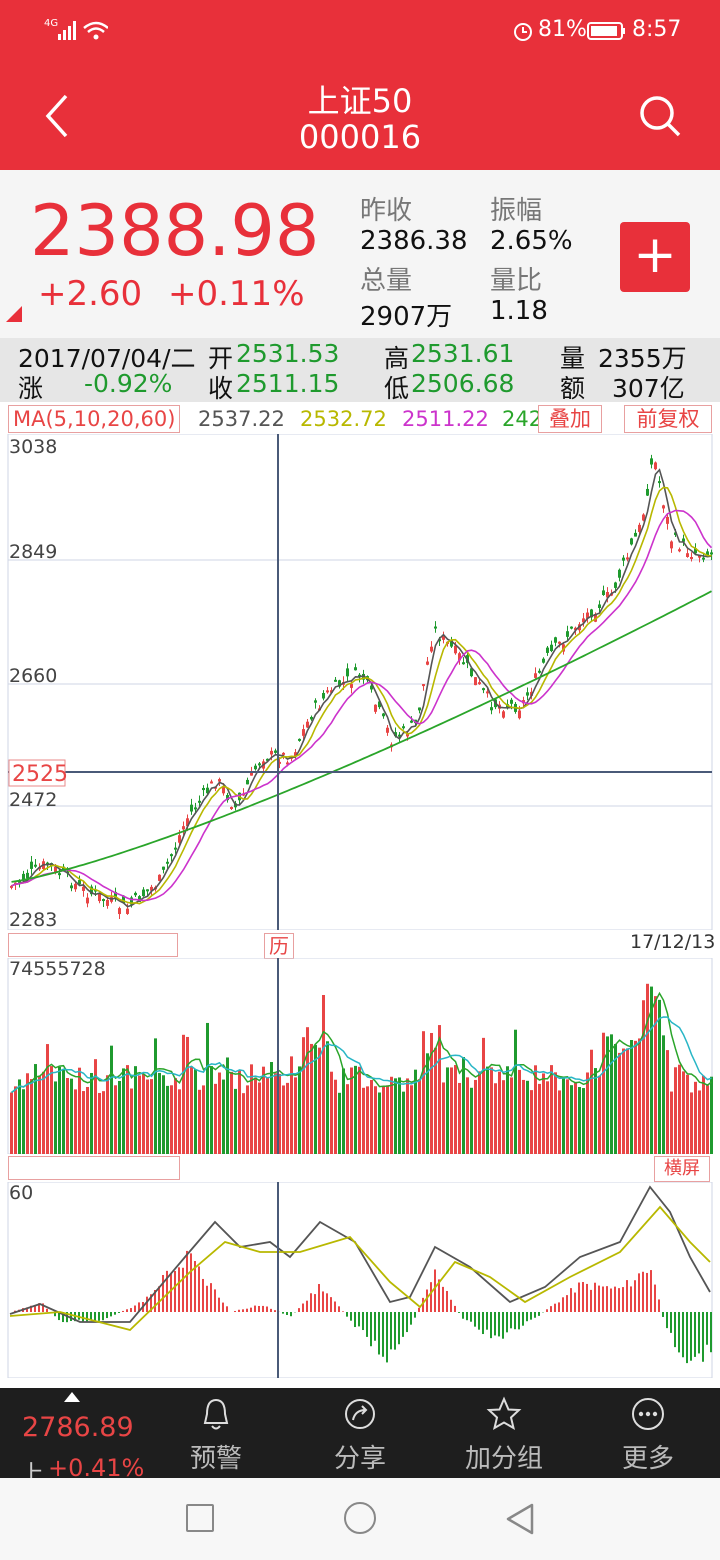 Image resolution: width=720 pixels, height=1560 pixels. Describe the element at coordinates (200, 1518) in the screenshot. I see `recent-apps-icon` at that location.